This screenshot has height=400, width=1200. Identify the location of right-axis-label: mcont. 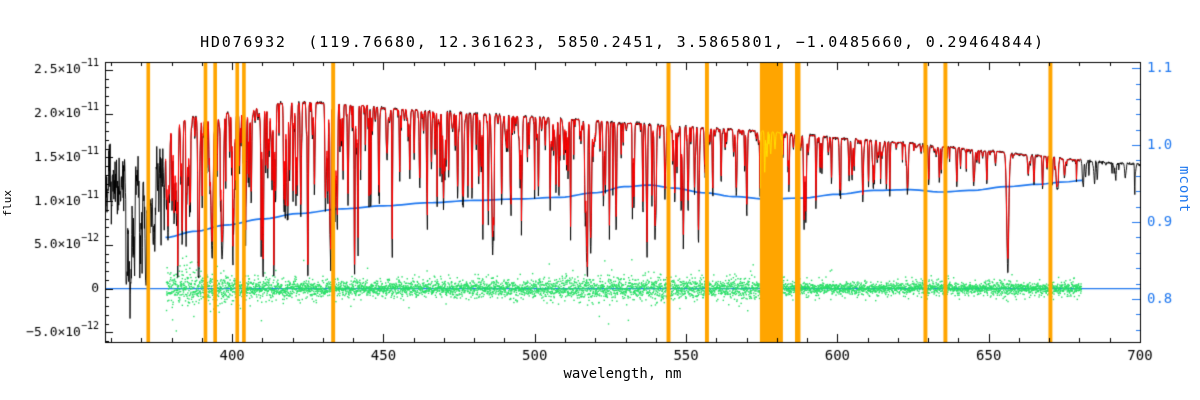
(1184, 190).